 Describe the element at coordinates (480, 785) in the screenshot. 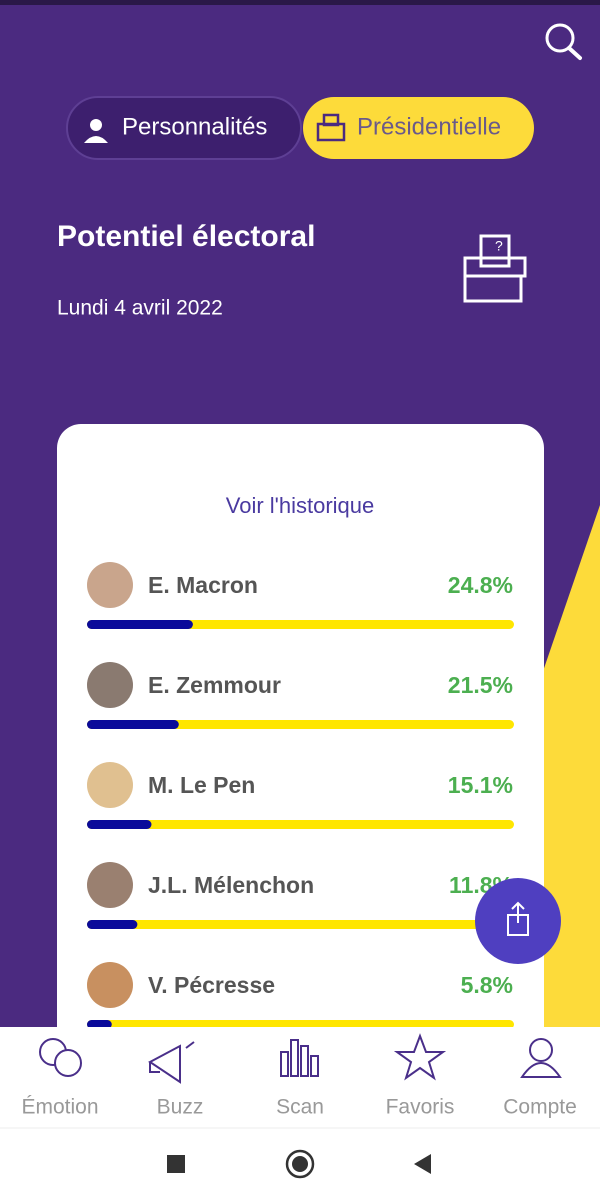

I see `candidate-percent: 15.1%` at that location.